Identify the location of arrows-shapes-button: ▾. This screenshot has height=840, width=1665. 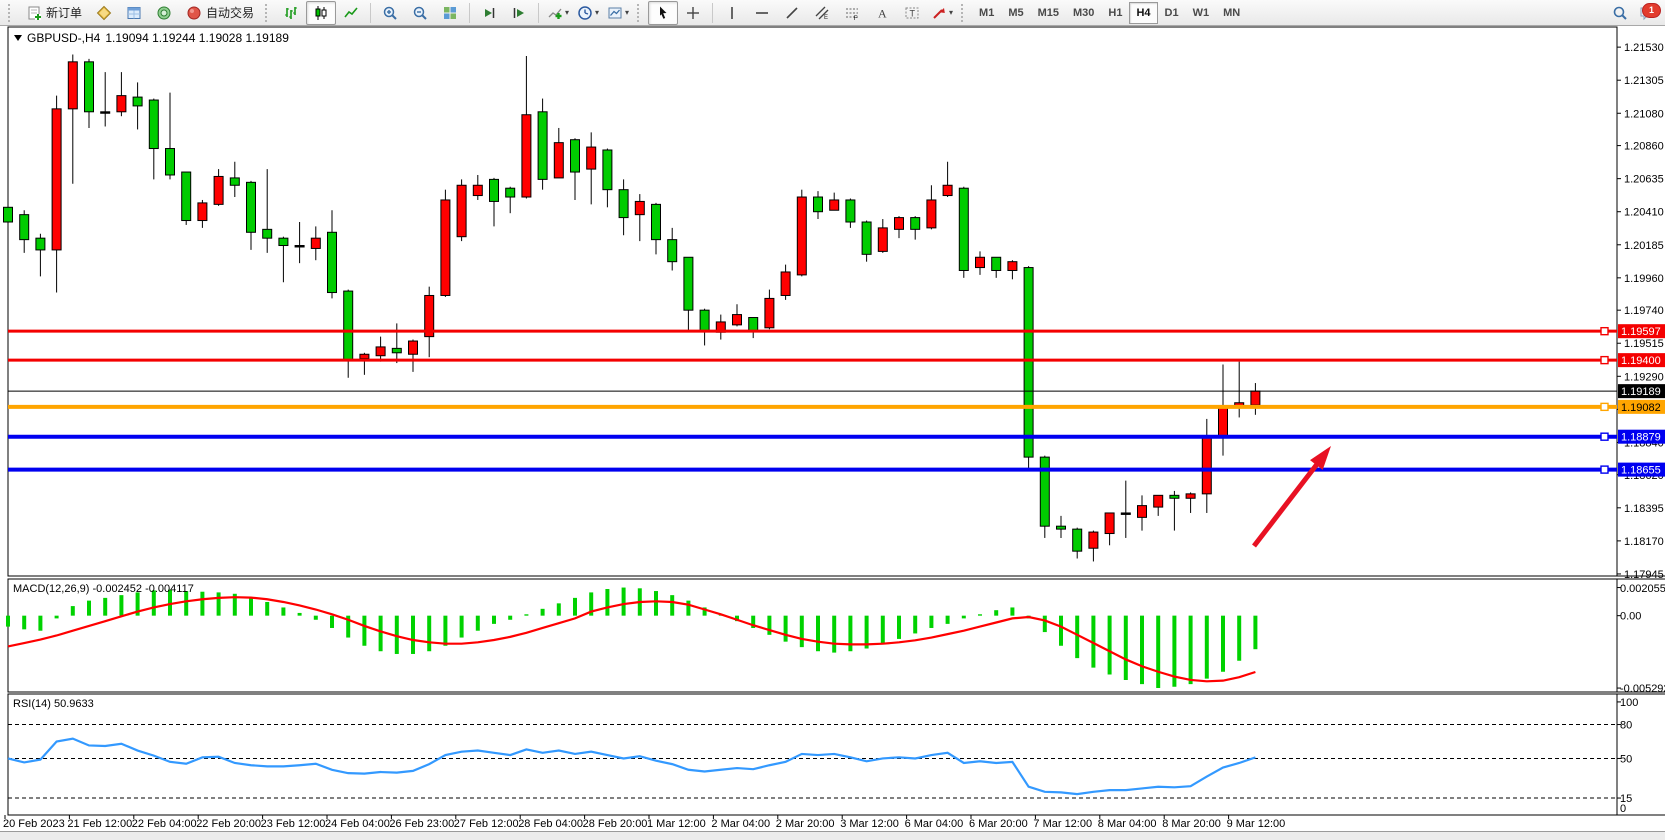
(942, 13).